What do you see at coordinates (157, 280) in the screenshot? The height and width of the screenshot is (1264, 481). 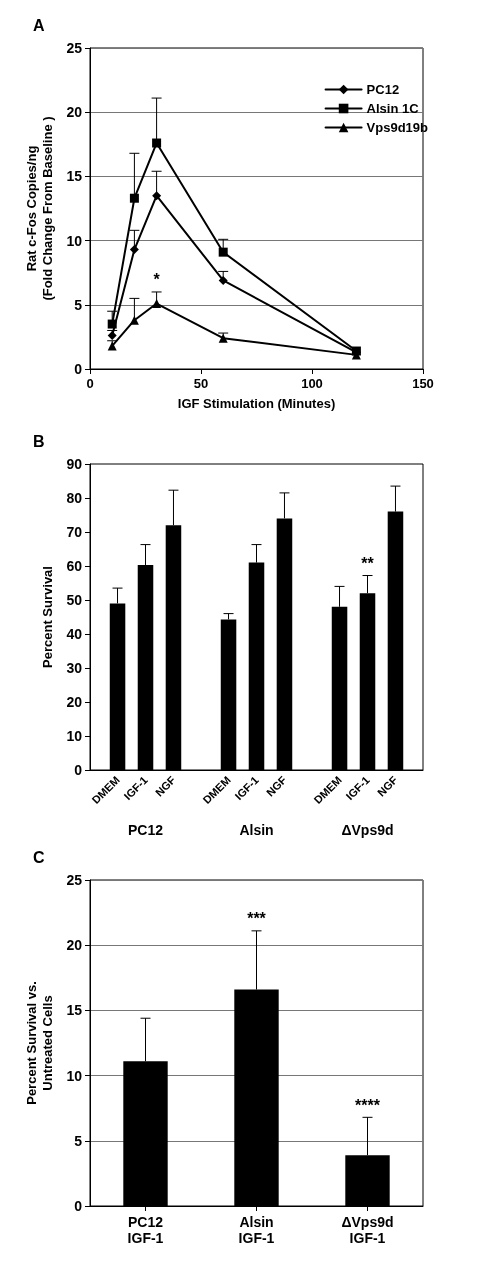 I see `annotation: *` at bounding box center [157, 280].